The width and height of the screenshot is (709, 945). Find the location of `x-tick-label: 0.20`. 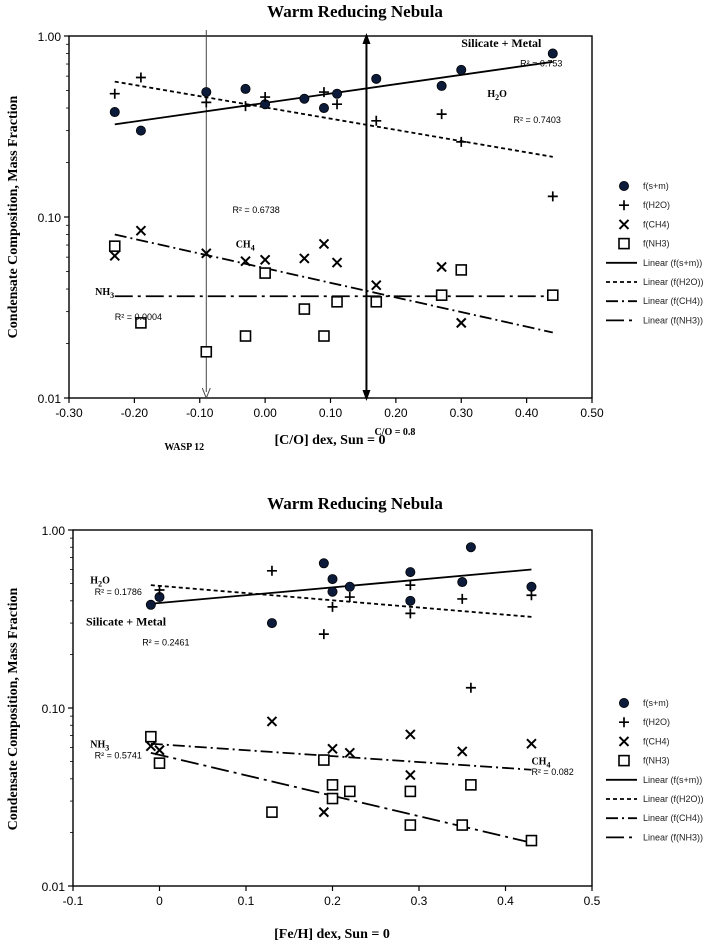

x-tick-label: 0.20 is located at coordinates (396, 413).